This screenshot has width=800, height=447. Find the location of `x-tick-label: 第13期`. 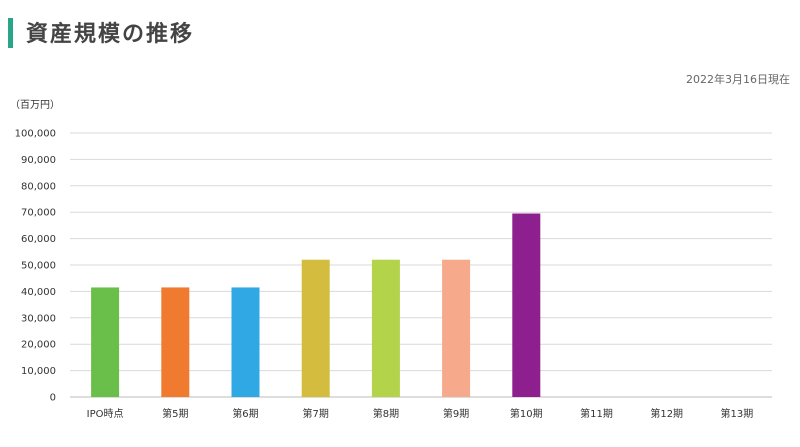

x-tick-label: 第13期 is located at coordinates (737, 413).